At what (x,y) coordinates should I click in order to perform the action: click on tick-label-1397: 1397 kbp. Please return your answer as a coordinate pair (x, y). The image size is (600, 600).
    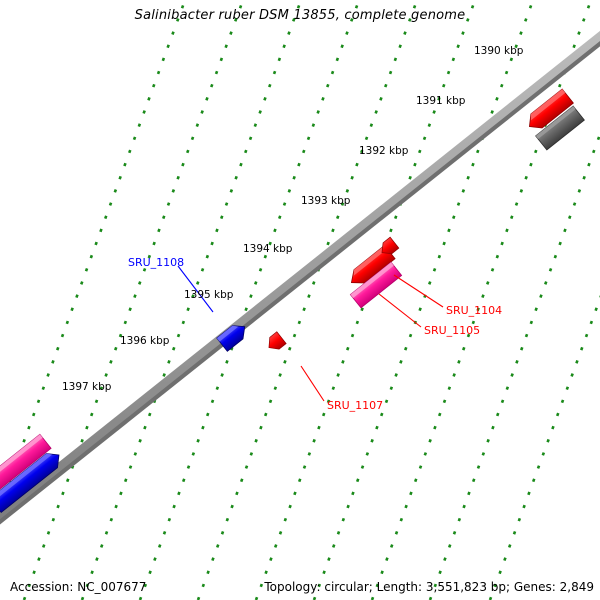
    Looking at the image, I should click on (87, 387).